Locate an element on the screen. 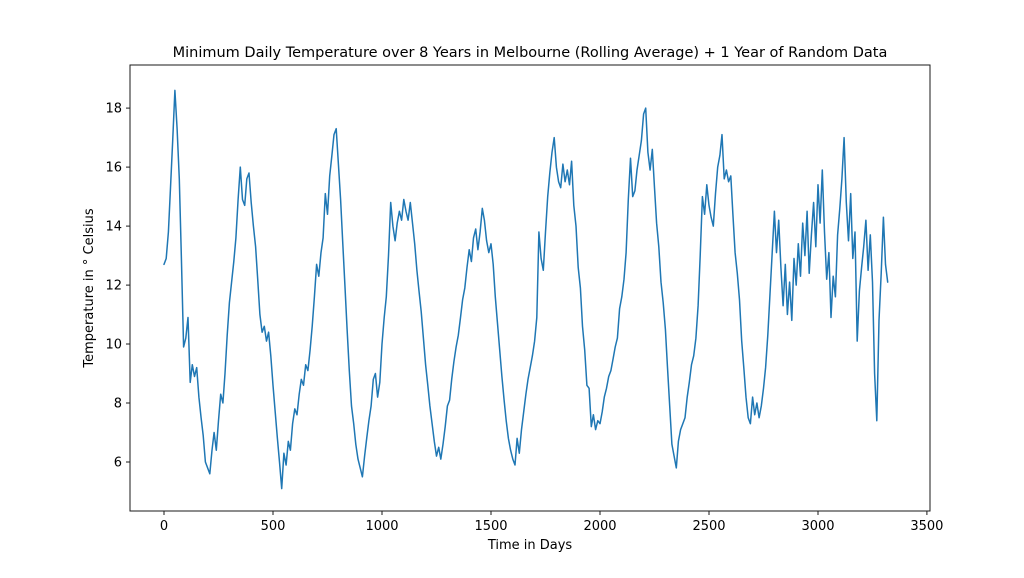 This screenshot has height=578, width=1024. x-axis-label: Time in Days is located at coordinates (530, 545).